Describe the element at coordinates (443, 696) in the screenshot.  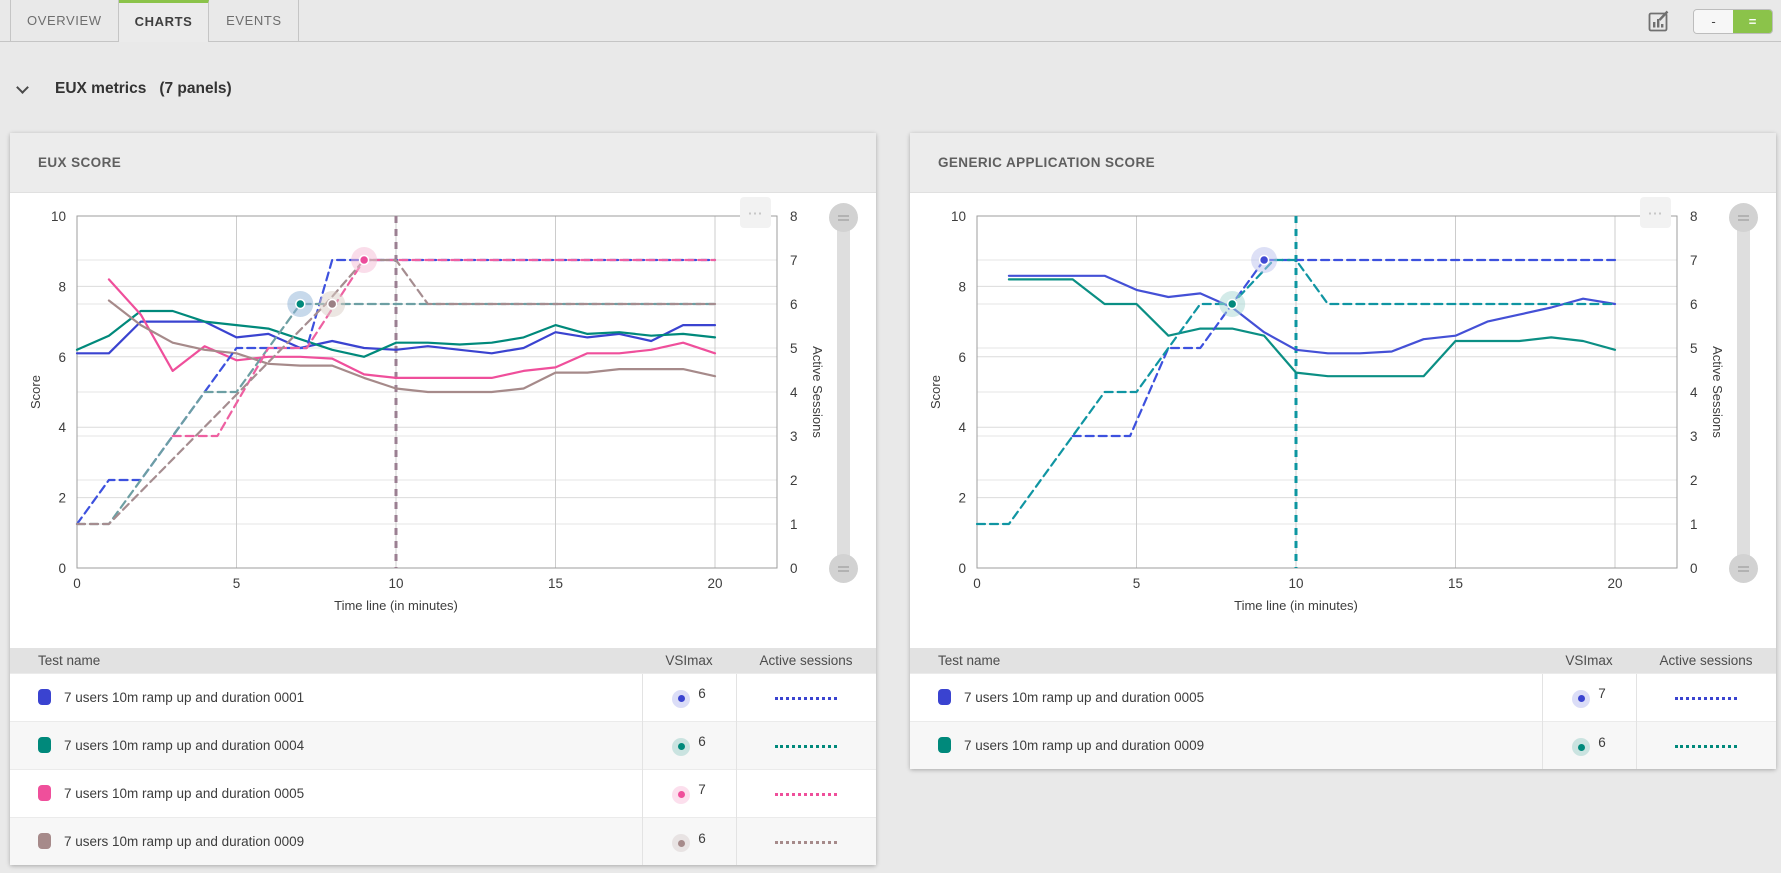
I see `test-row: 7 users 10m ramp up and duration 0001 6` at that location.